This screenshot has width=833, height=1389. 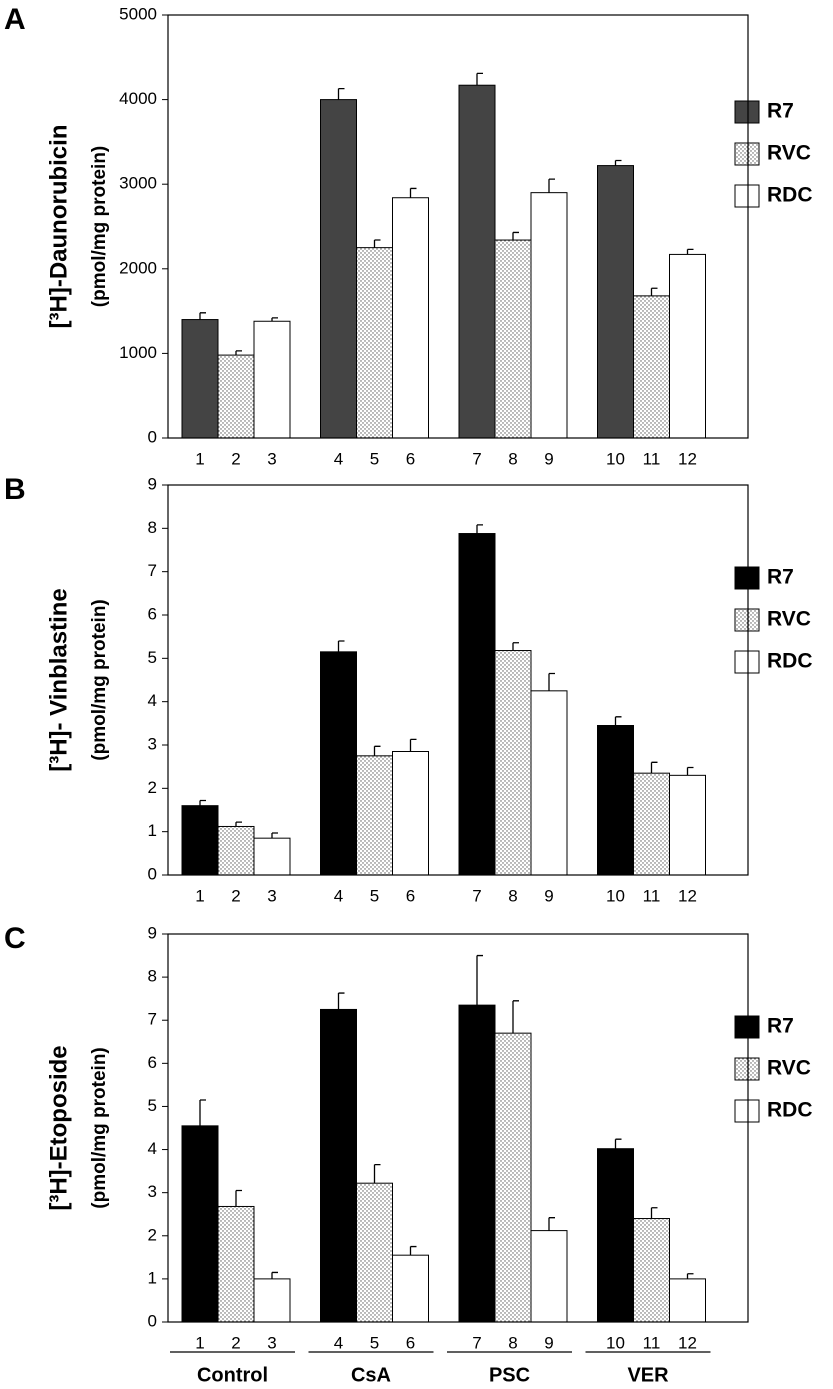 What do you see at coordinates (15, 489) in the screenshot?
I see `panel-label: B` at bounding box center [15, 489].